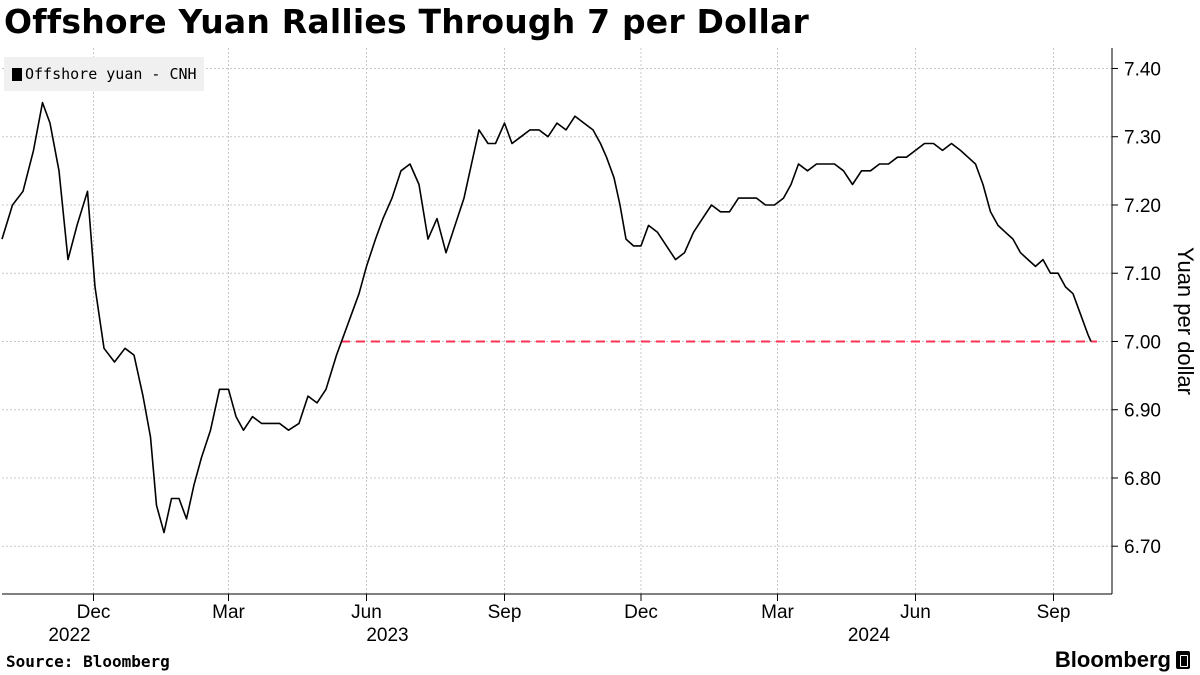  What do you see at coordinates (1142, 206) in the screenshot?
I see `y-tick-label: 7.20` at bounding box center [1142, 206].